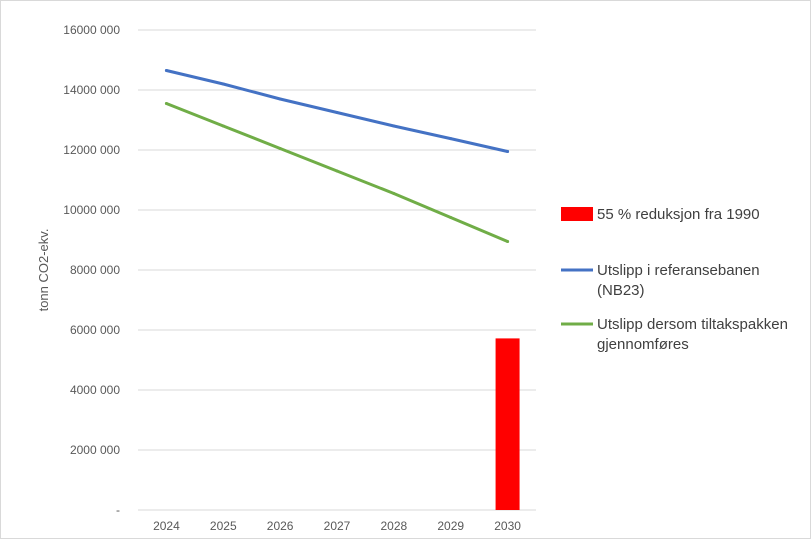  What do you see at coordinates (95, 270) in the screenshot?
I see `y-tick-label: 8000 000` at bounding box center [95, 270].